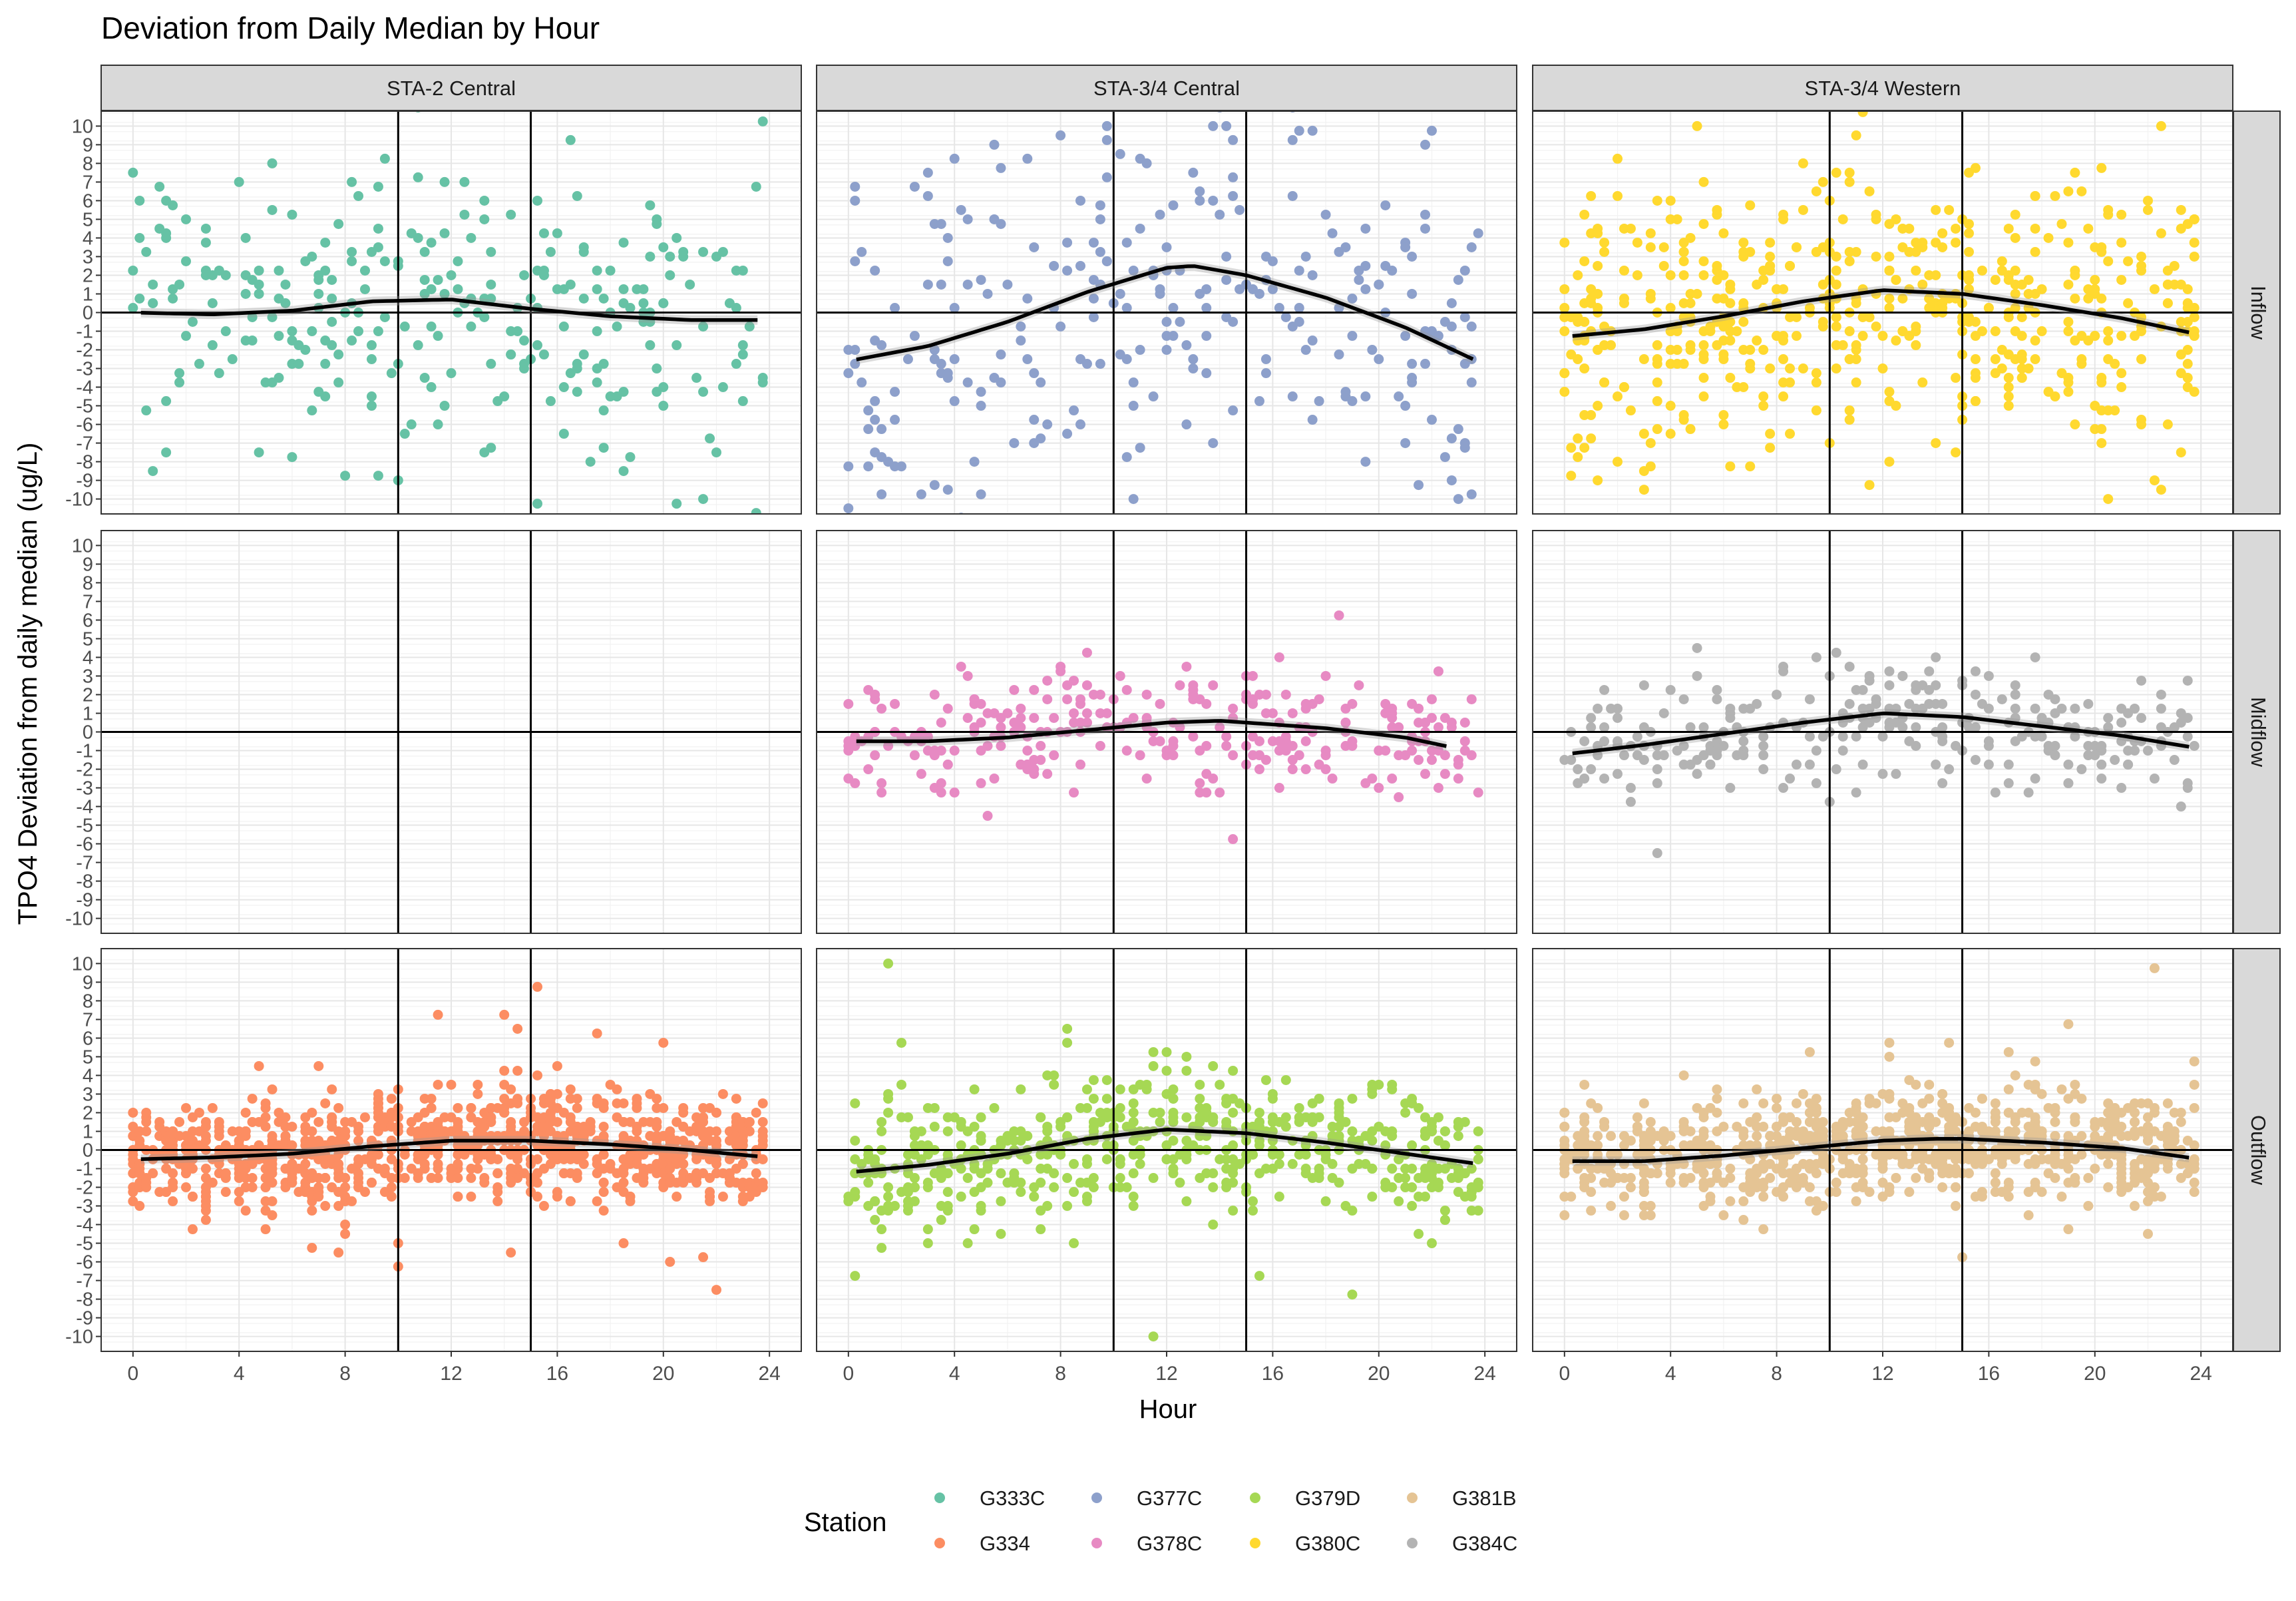 This screenshot has height=1601, width=2296. Describe the element at coordinates (84, 1318) in the screenshot. I see `y-tick-label: -9` at that location.